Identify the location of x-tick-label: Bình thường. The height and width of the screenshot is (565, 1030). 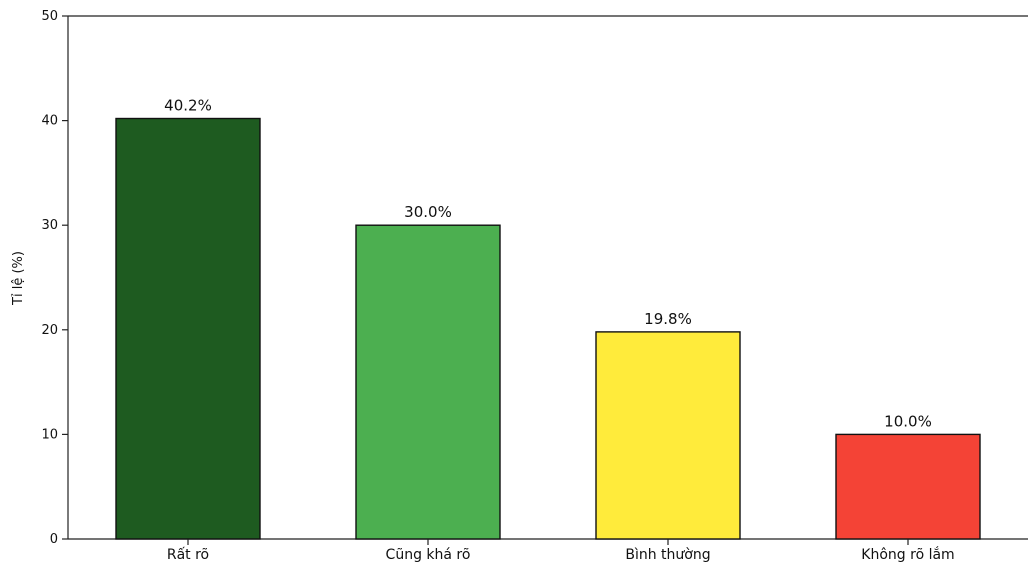
(667, 555).